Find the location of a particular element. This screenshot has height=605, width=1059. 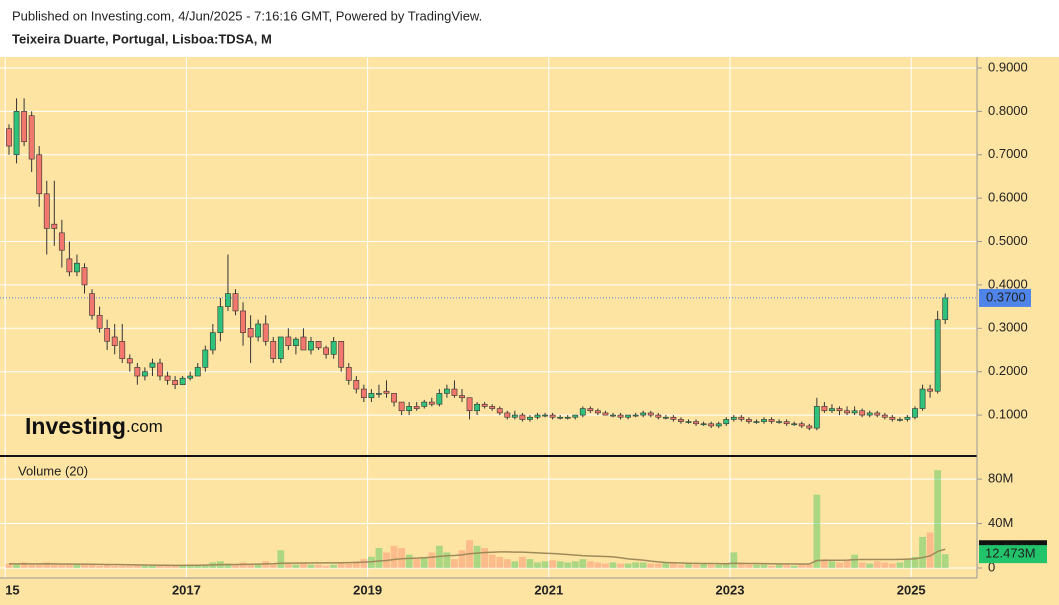

x-tick-label: 2025 is located at coordinates (911, 589).